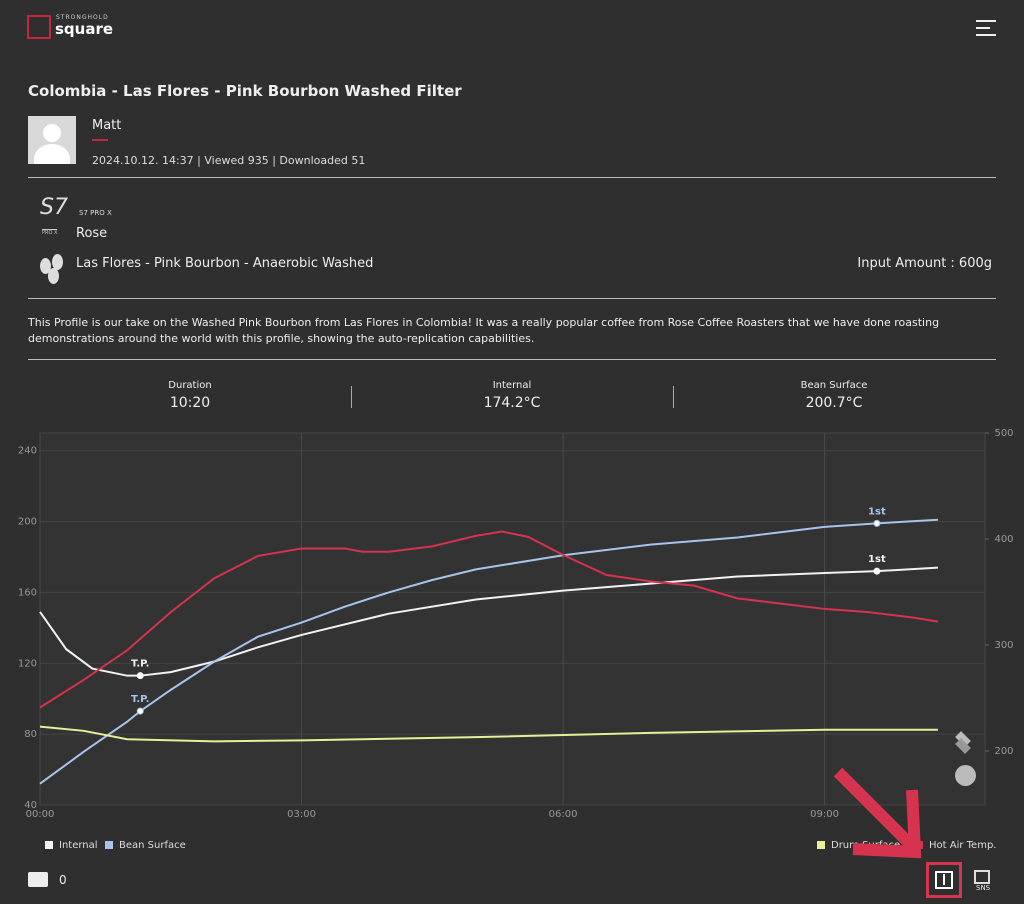 The width and height of the screenshot is (1024, 904). I want to click on y-tick-label: 160, so click(27, 592).